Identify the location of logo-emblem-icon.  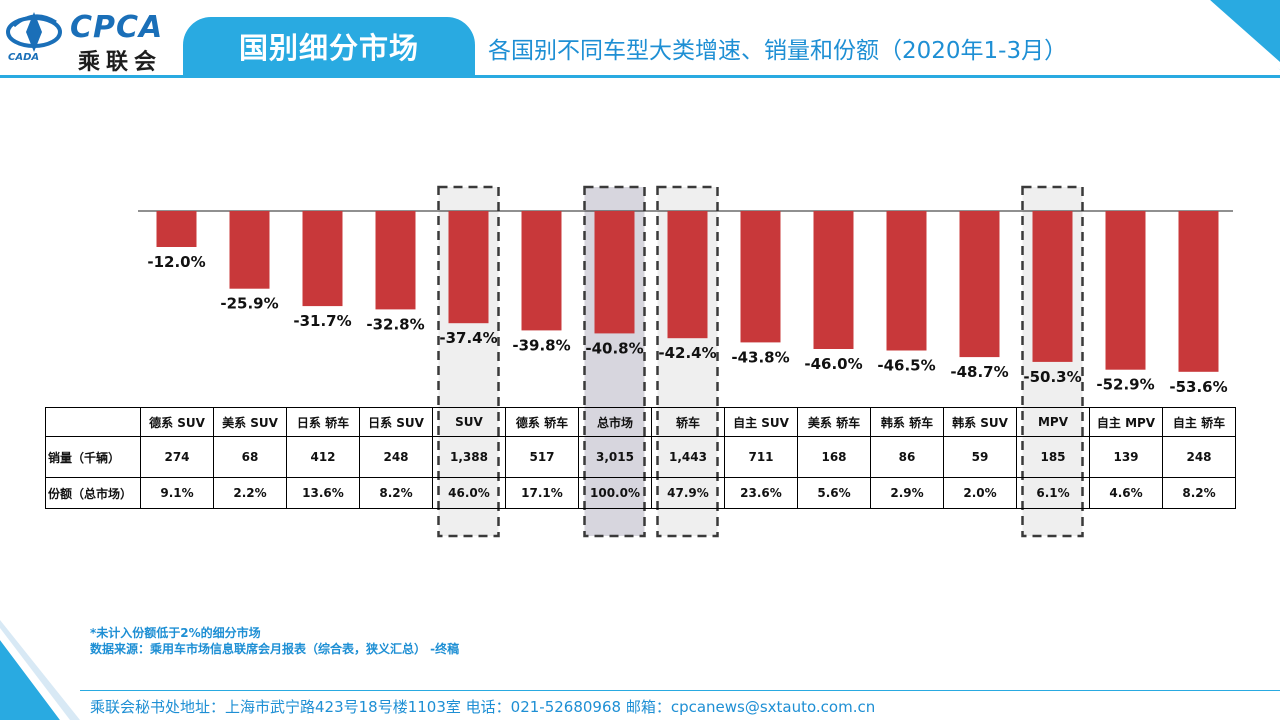
(34, 32).